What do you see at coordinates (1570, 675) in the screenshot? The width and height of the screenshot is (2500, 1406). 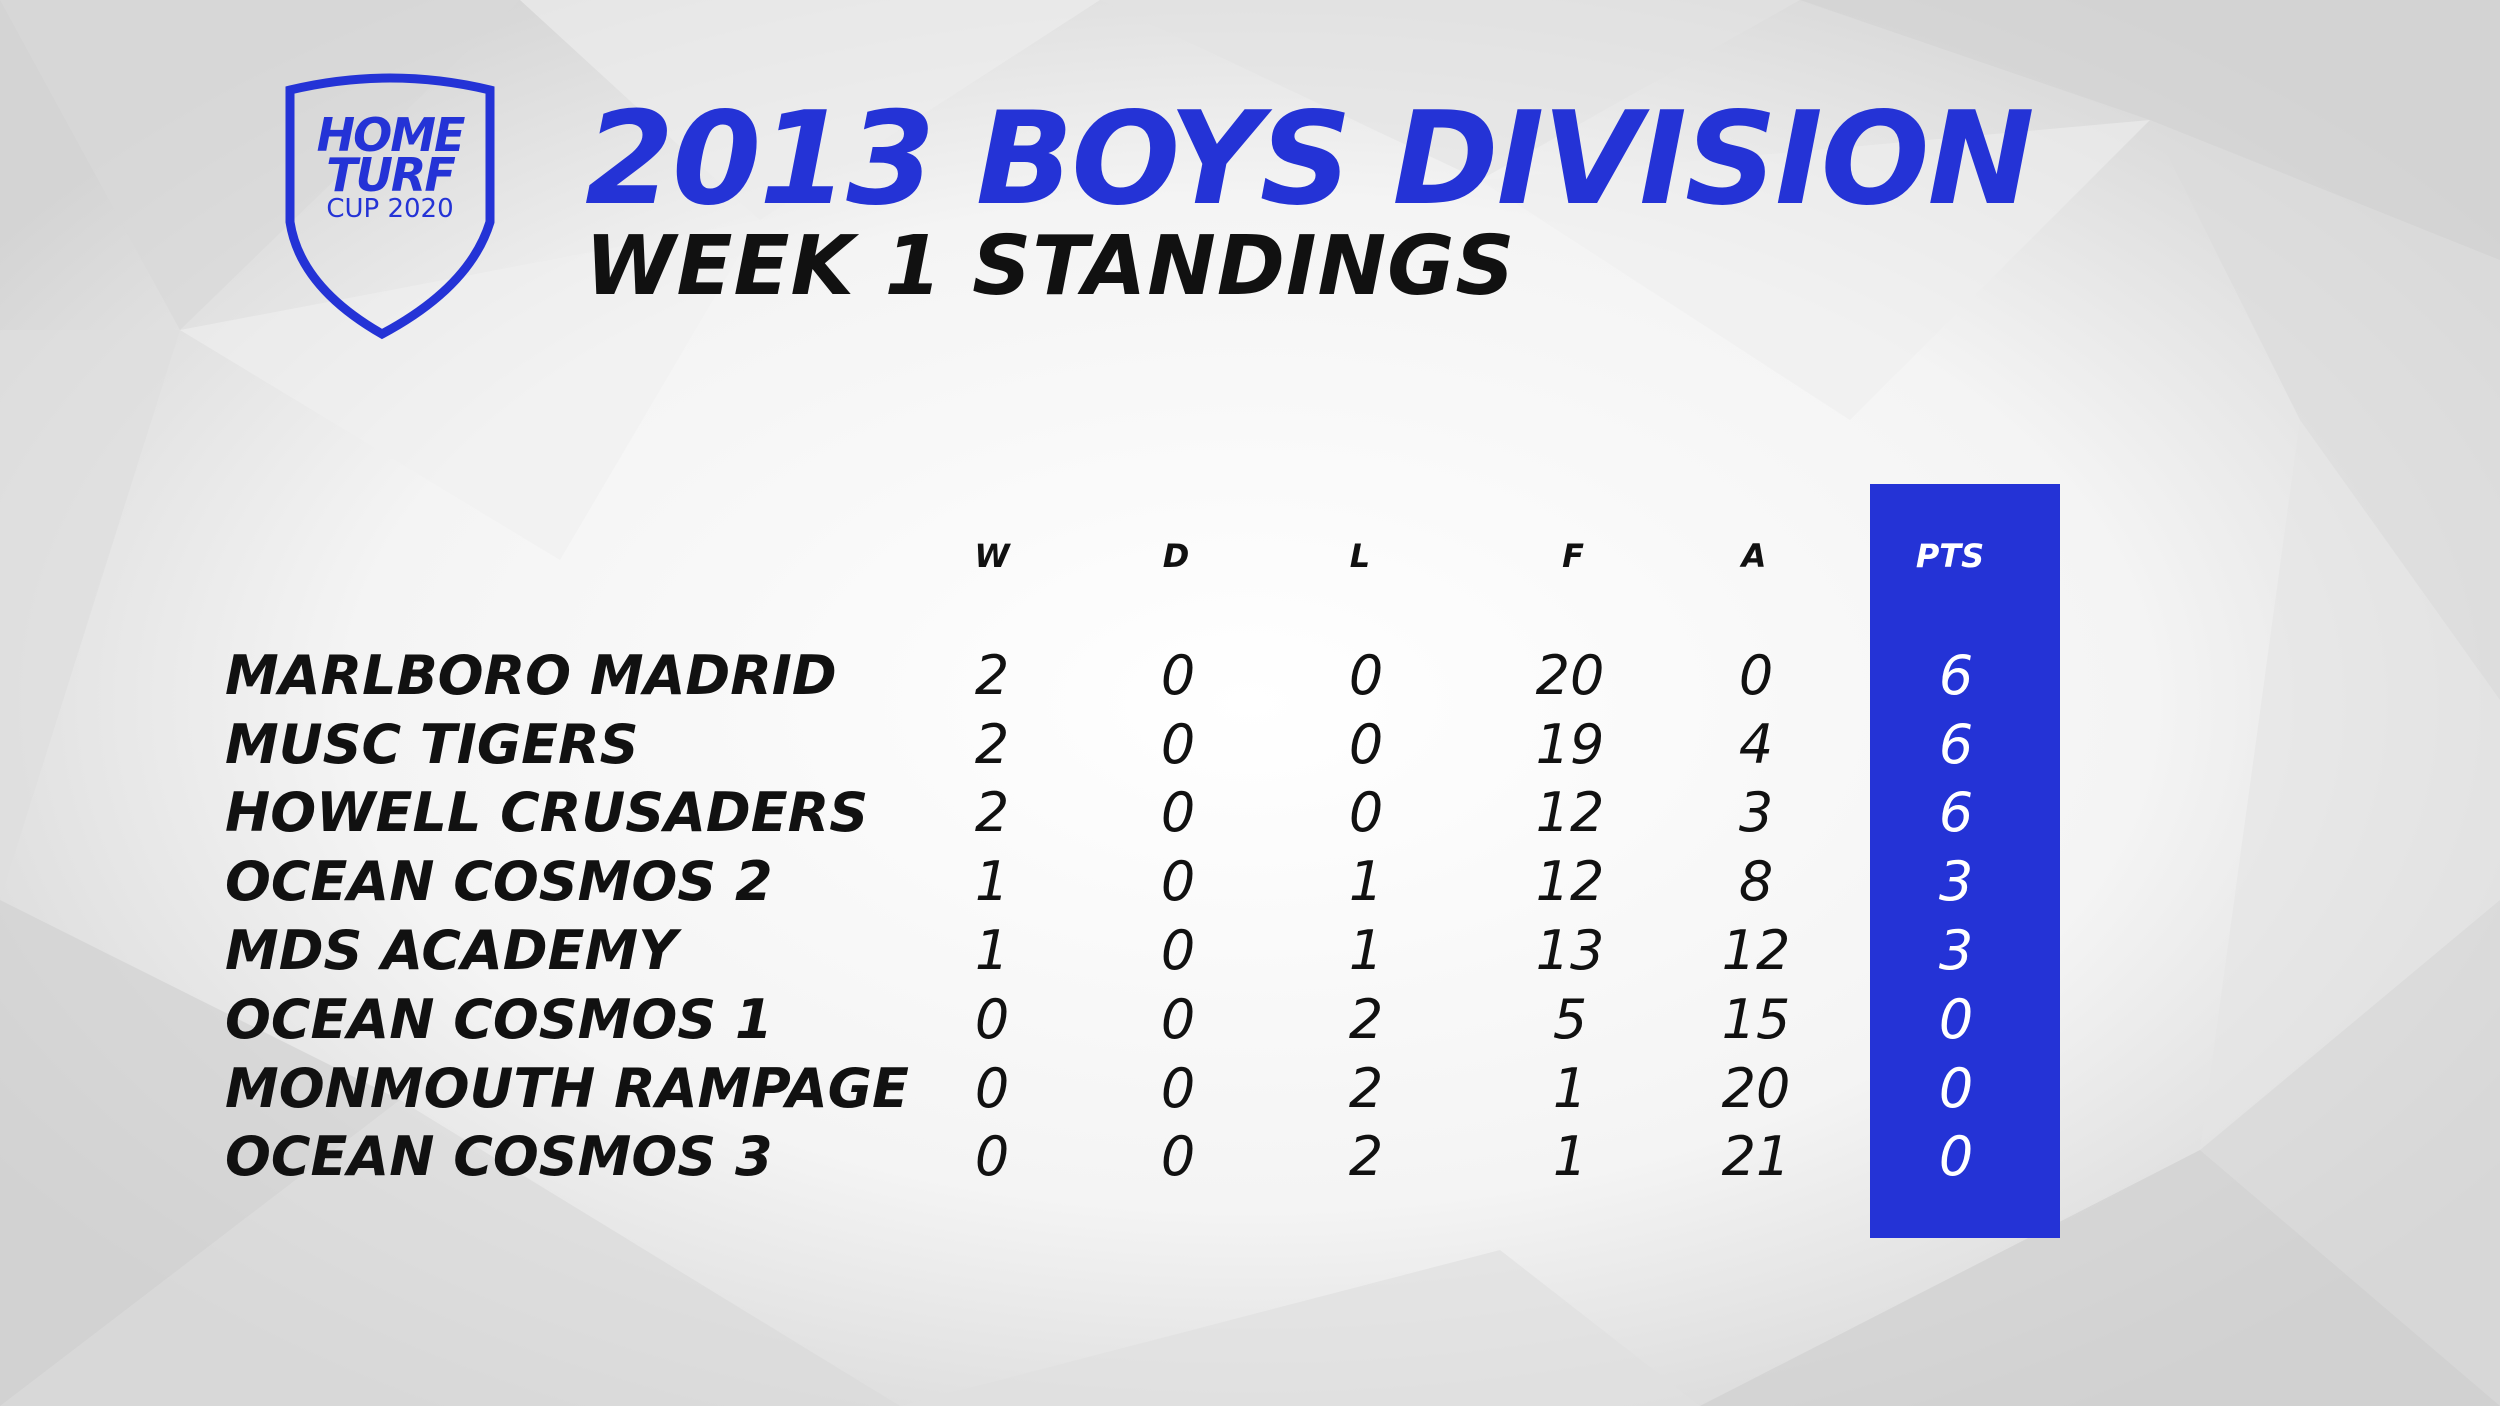 I see `goals-for-cell: 20` at bounding box center [1570, 675].